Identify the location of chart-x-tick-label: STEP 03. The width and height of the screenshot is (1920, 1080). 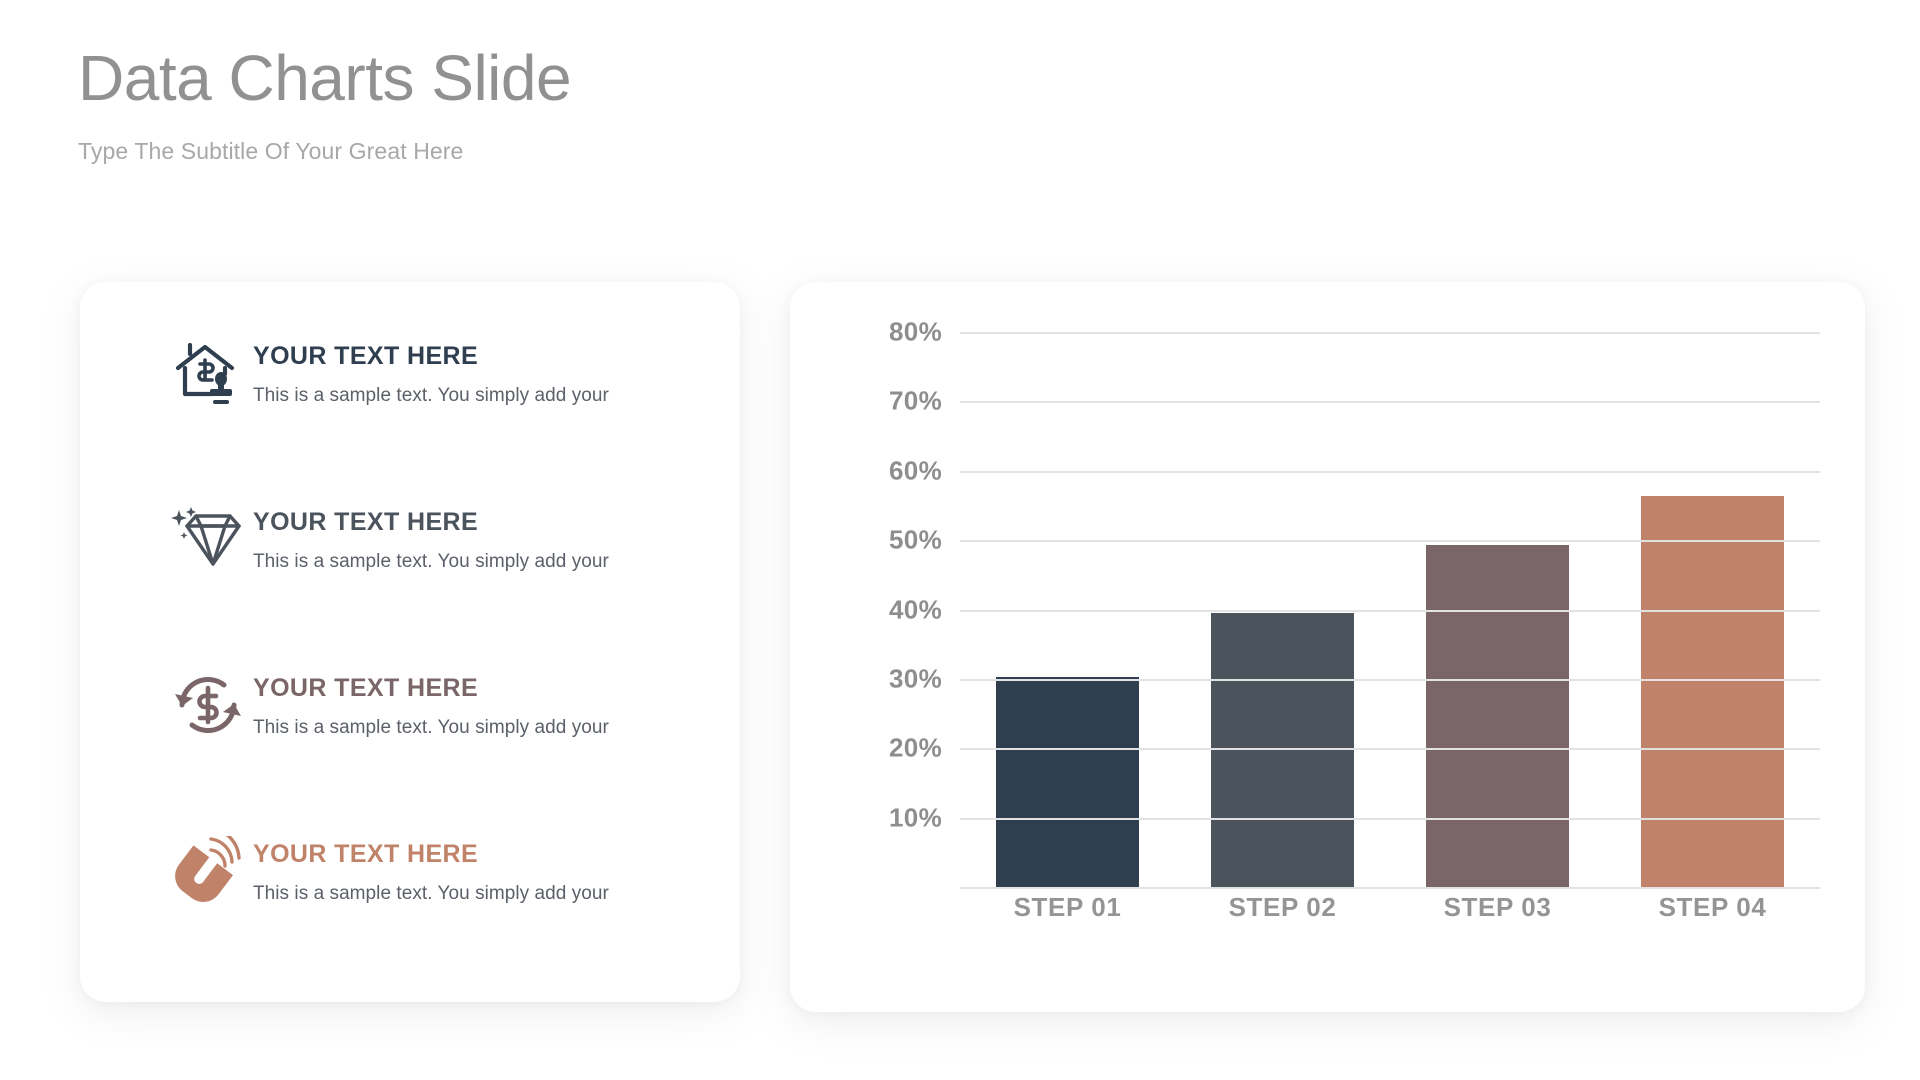
(1497, 907).